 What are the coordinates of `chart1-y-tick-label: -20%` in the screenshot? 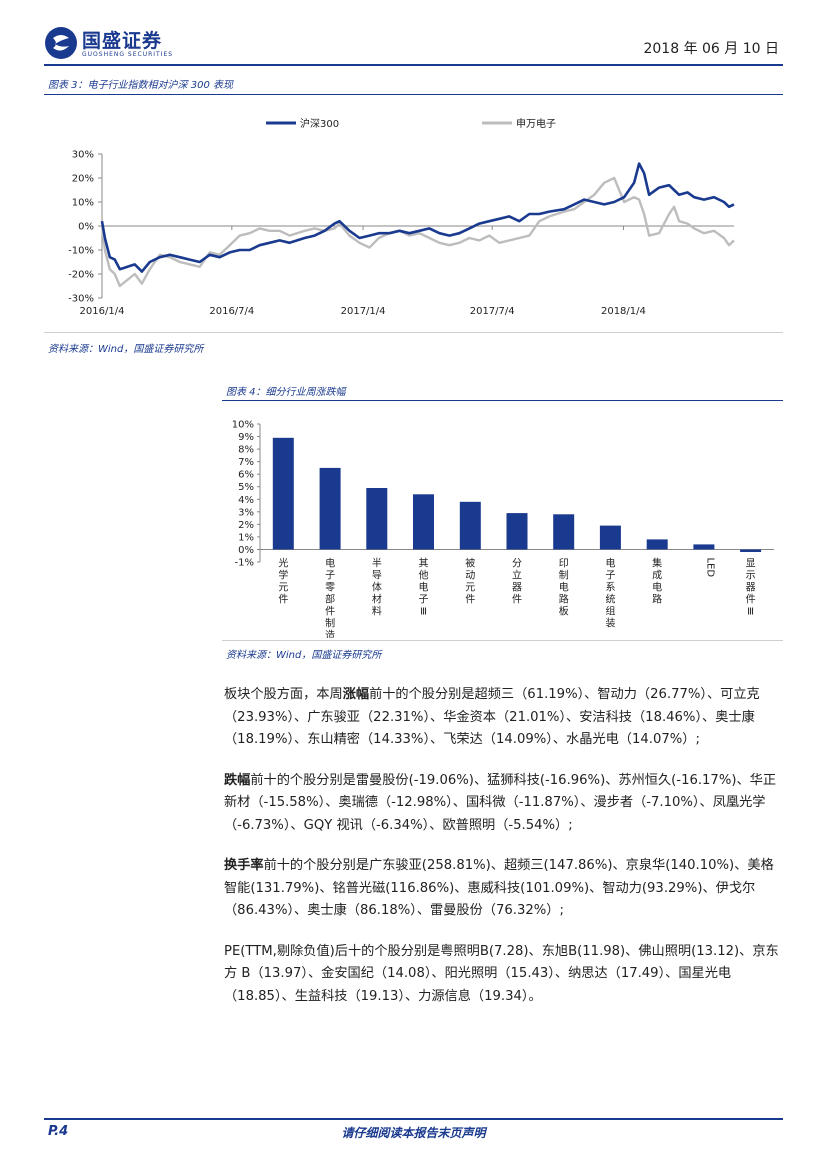 It's located at (81, 275).